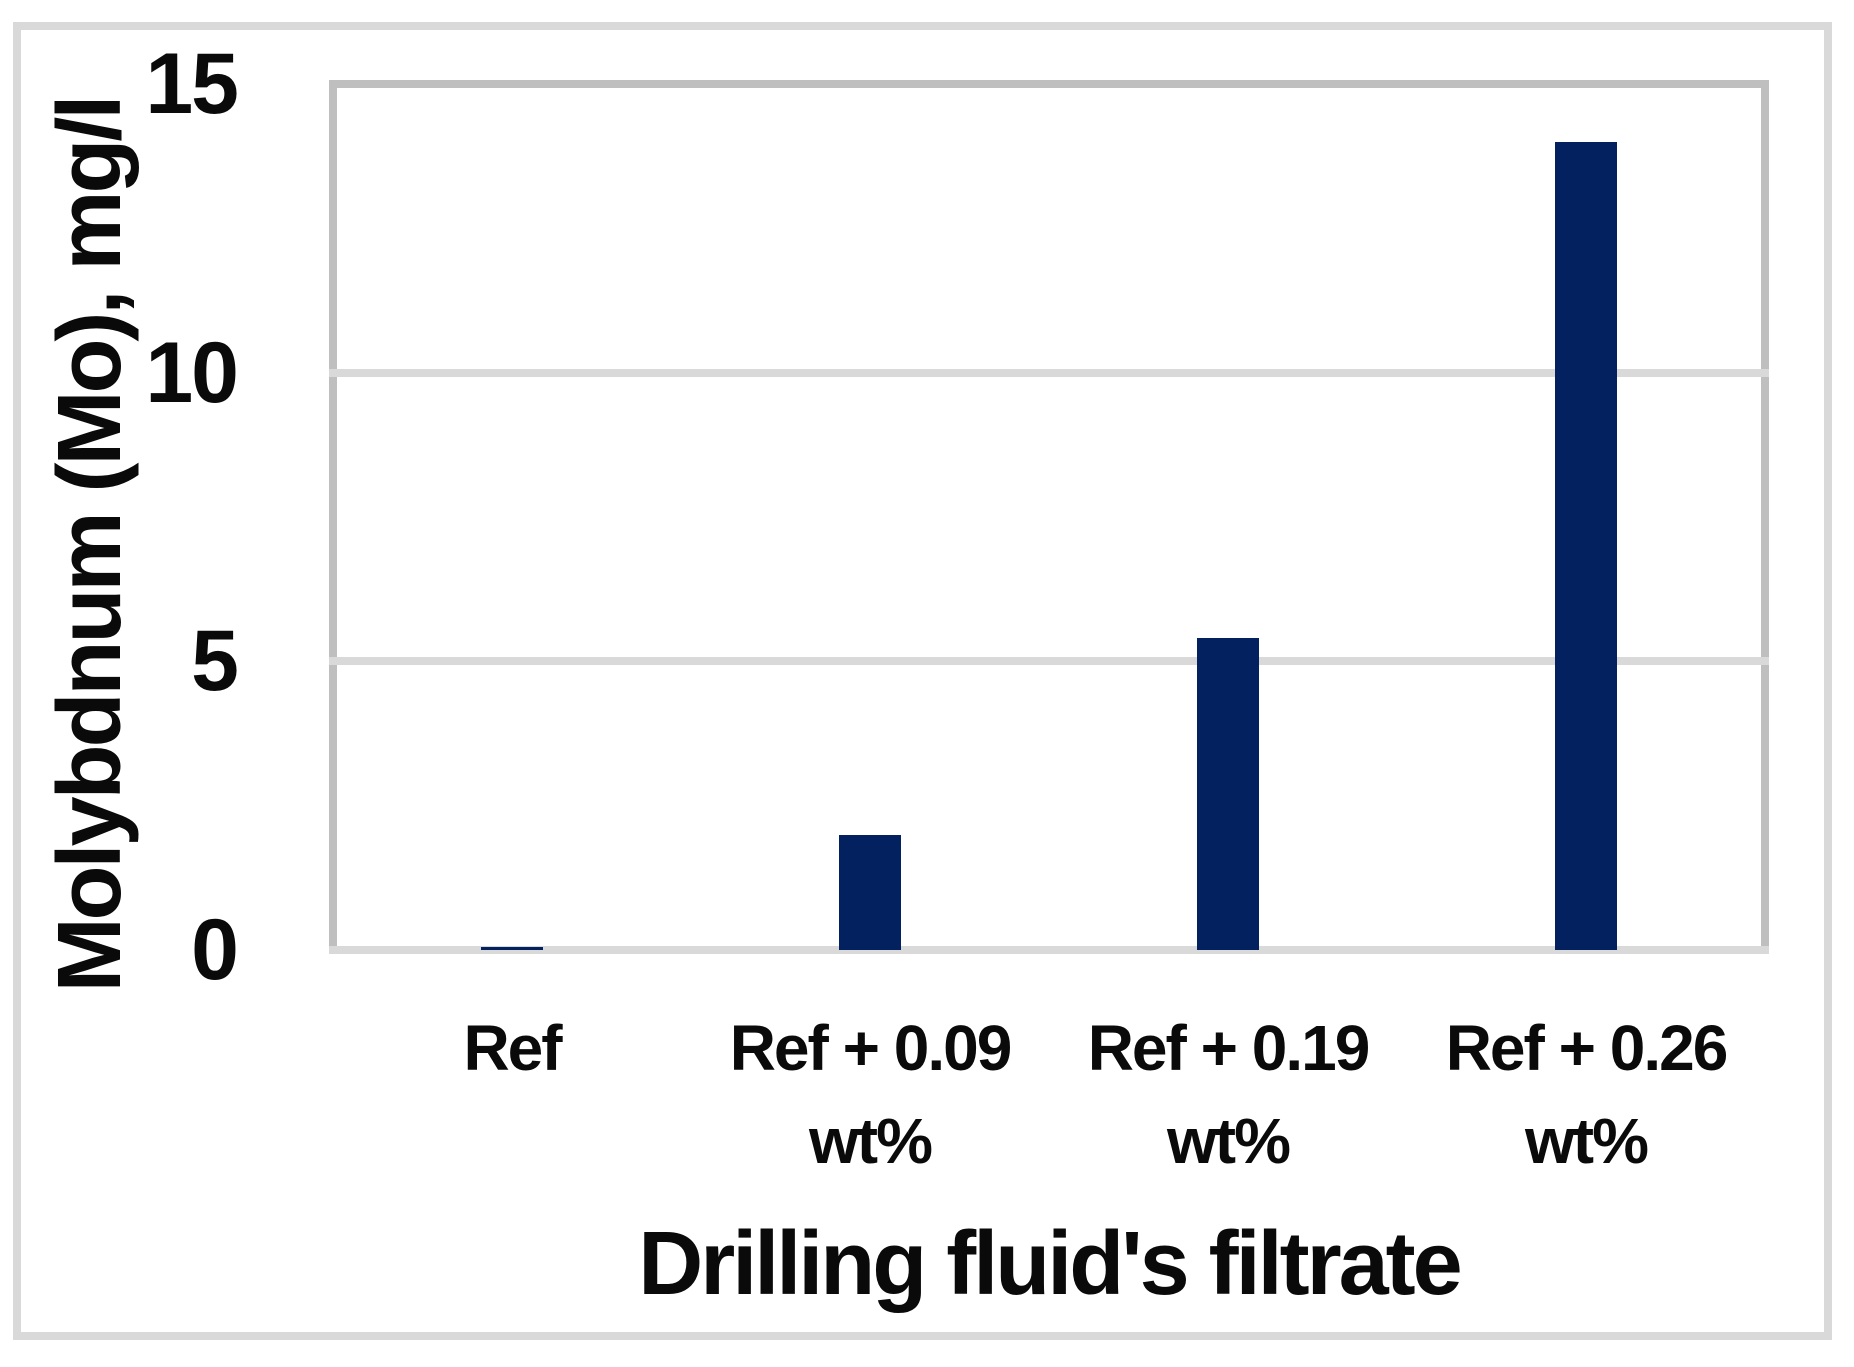  What do you see at coordinates (1050, 1264) in the screenshot?
I see `x-axis-title: Drilling fluid's filtrate` at bounding box center [1050, 1264].